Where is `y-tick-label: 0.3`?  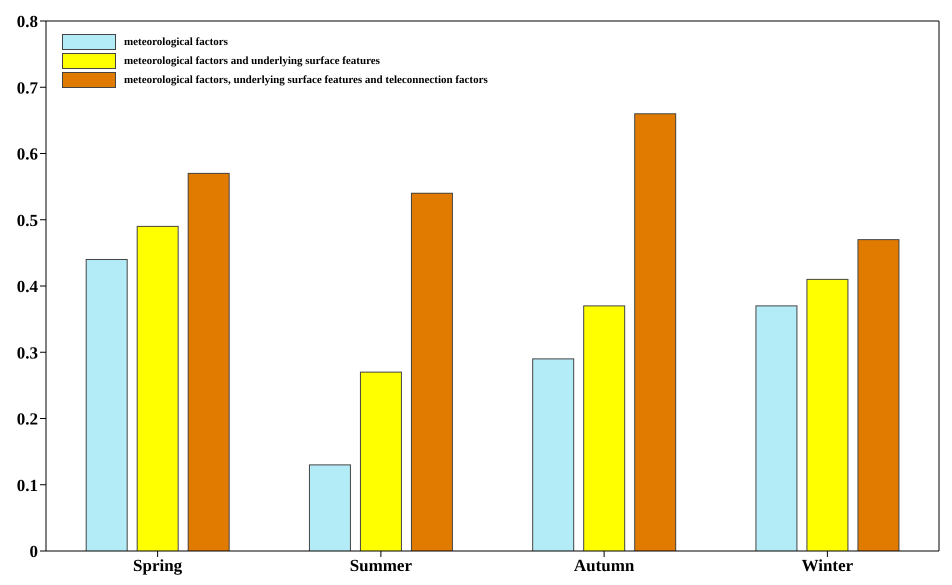 y-tick-label: 0.3 is located at coordinates (27, 352).